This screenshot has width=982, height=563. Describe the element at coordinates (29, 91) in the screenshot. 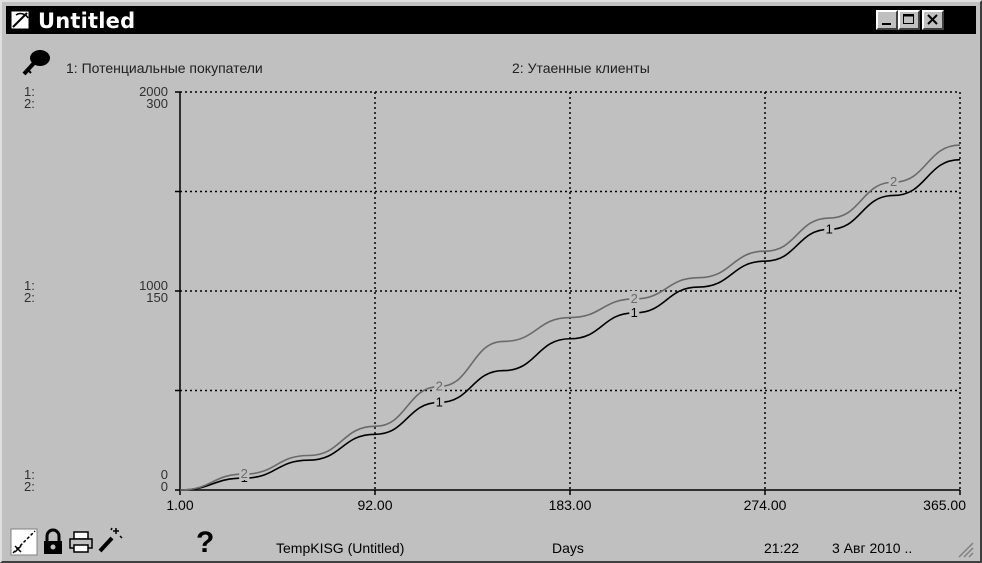

I see `axis-prefix-top-1: 1:` at that location.